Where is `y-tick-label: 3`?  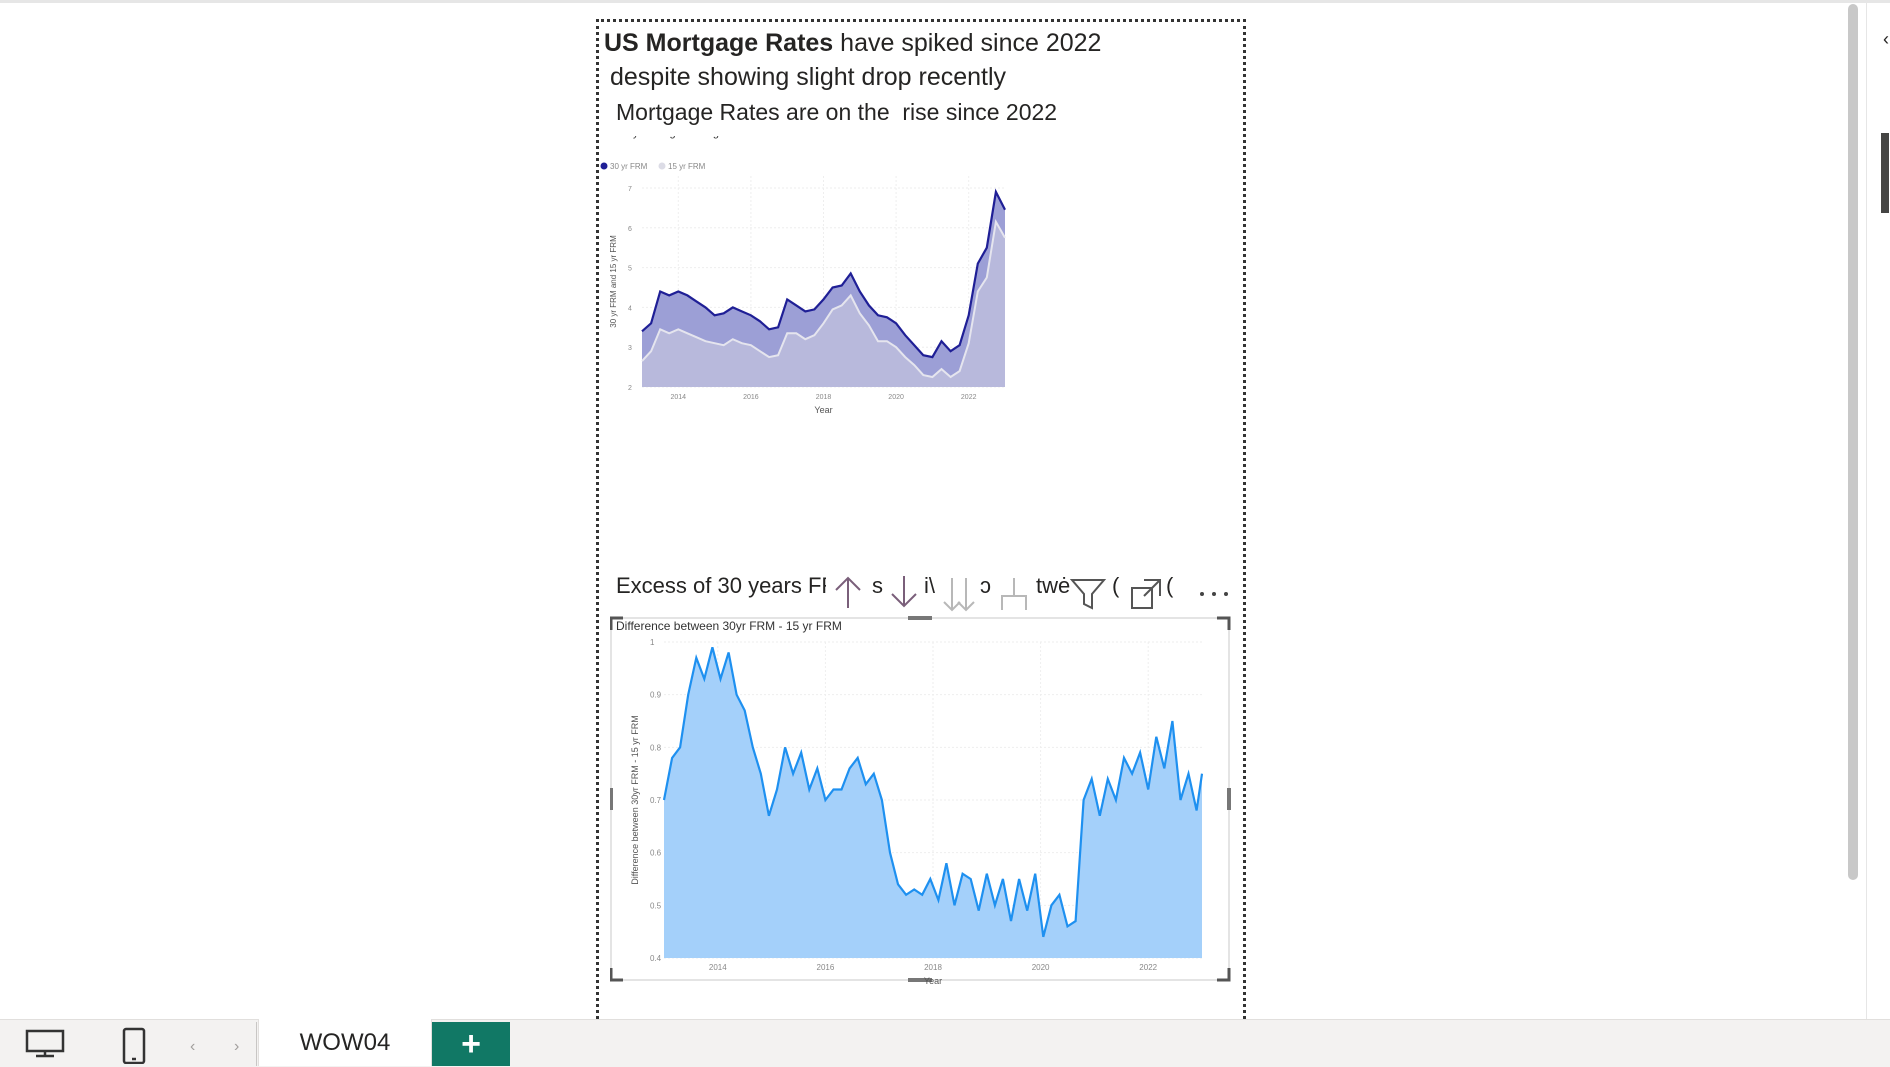
y-tick-label: 3 is located at coordinates (630, 348).